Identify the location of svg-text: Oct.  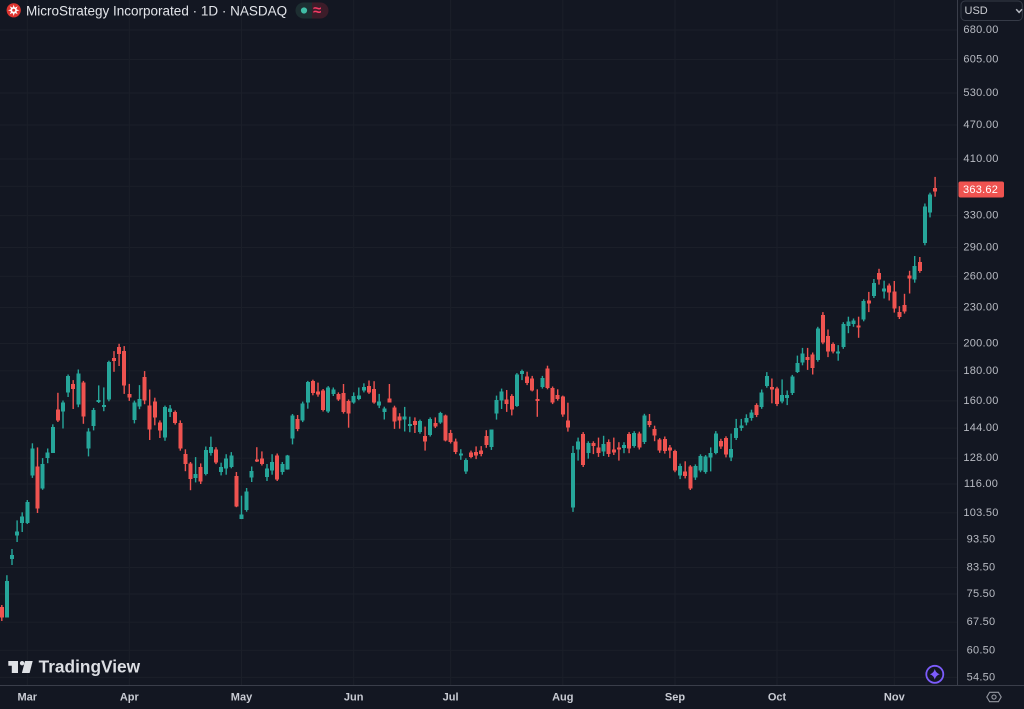
(777, 698).